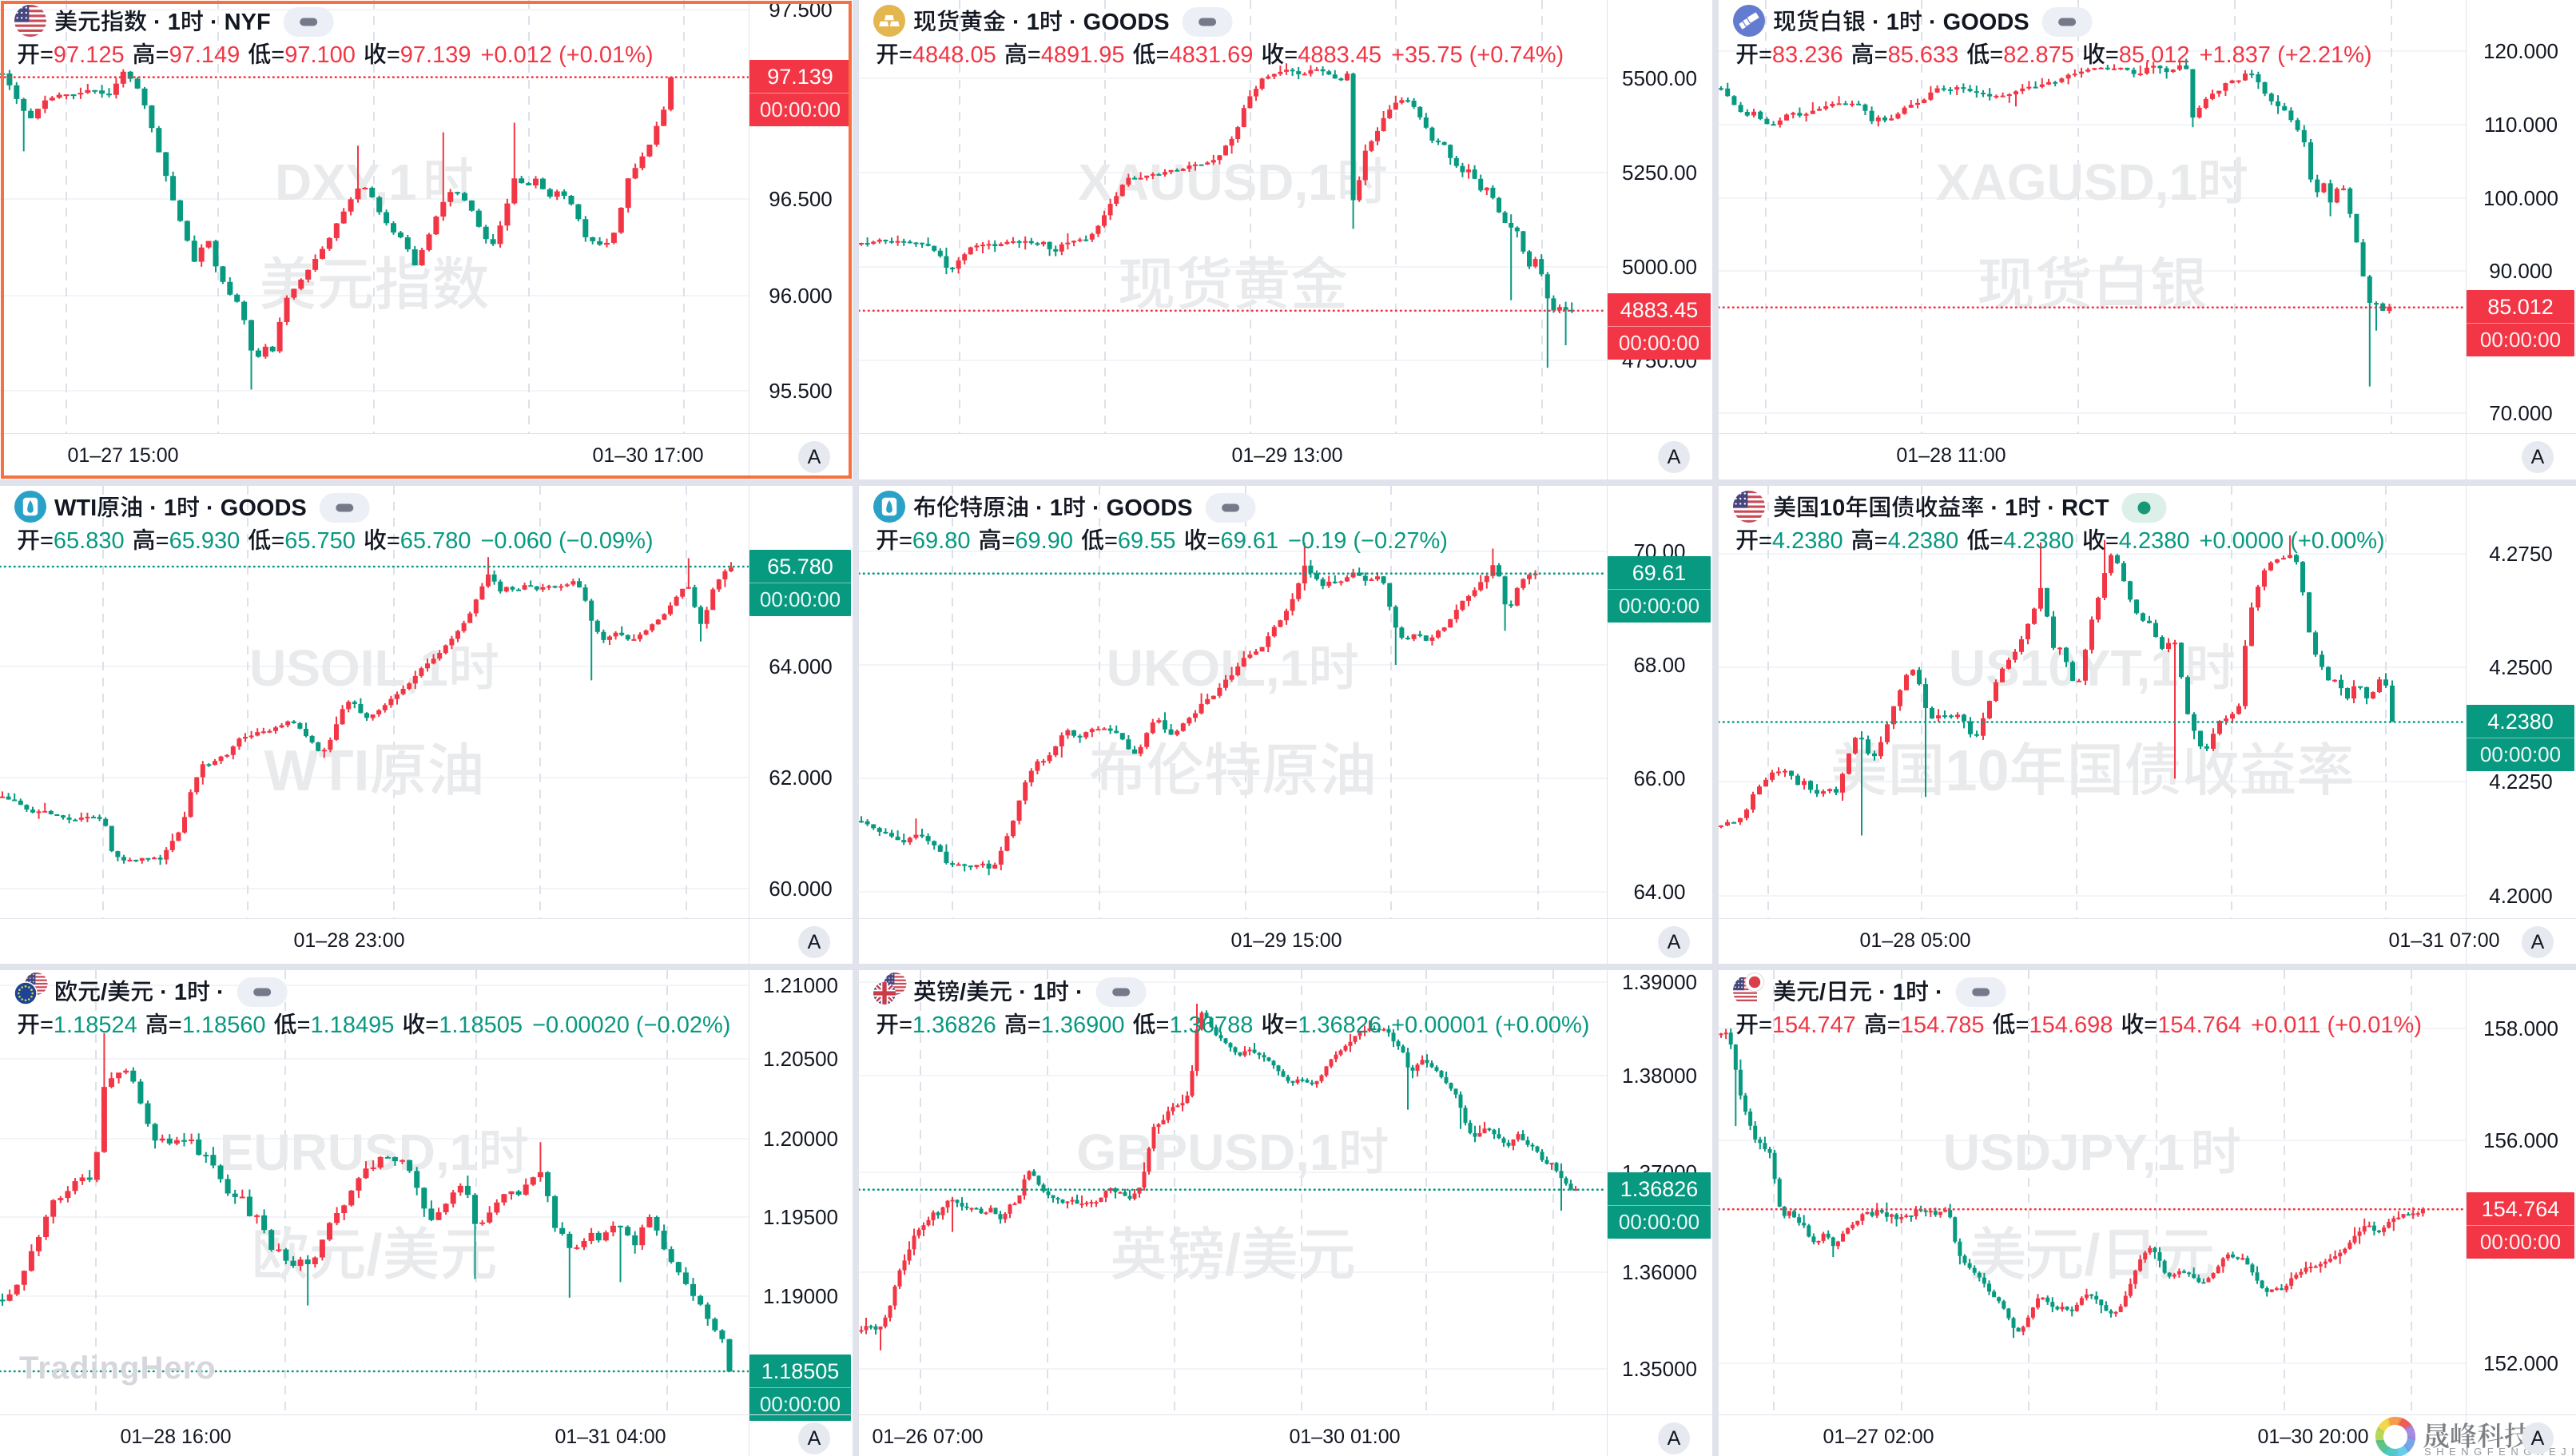  What do you see at coordinates (224, 1025) in the screenshot?
I see `svg-text: 1.18560` at bounding box center [224, 1025].